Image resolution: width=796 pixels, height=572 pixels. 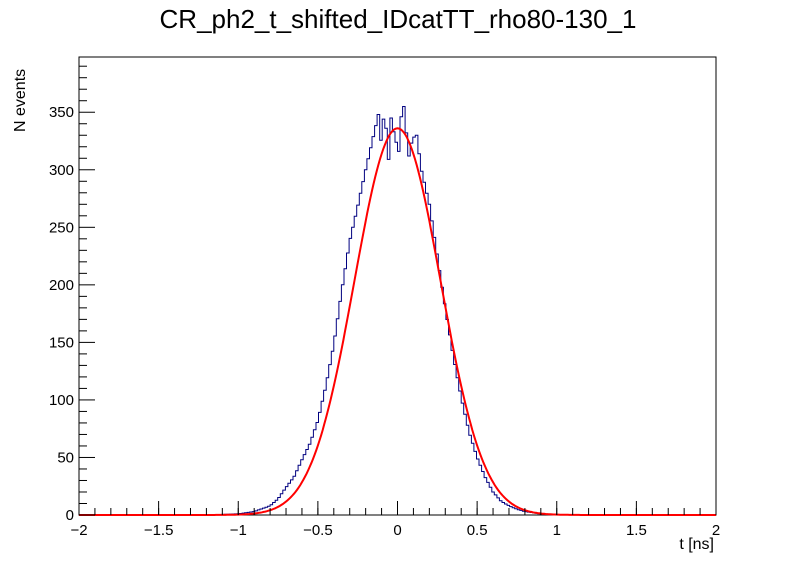 What do you see at coordinates (318, 530) in the screenshot?
I see `x-tick-label: −0.5` at bounding box center [318, 530].